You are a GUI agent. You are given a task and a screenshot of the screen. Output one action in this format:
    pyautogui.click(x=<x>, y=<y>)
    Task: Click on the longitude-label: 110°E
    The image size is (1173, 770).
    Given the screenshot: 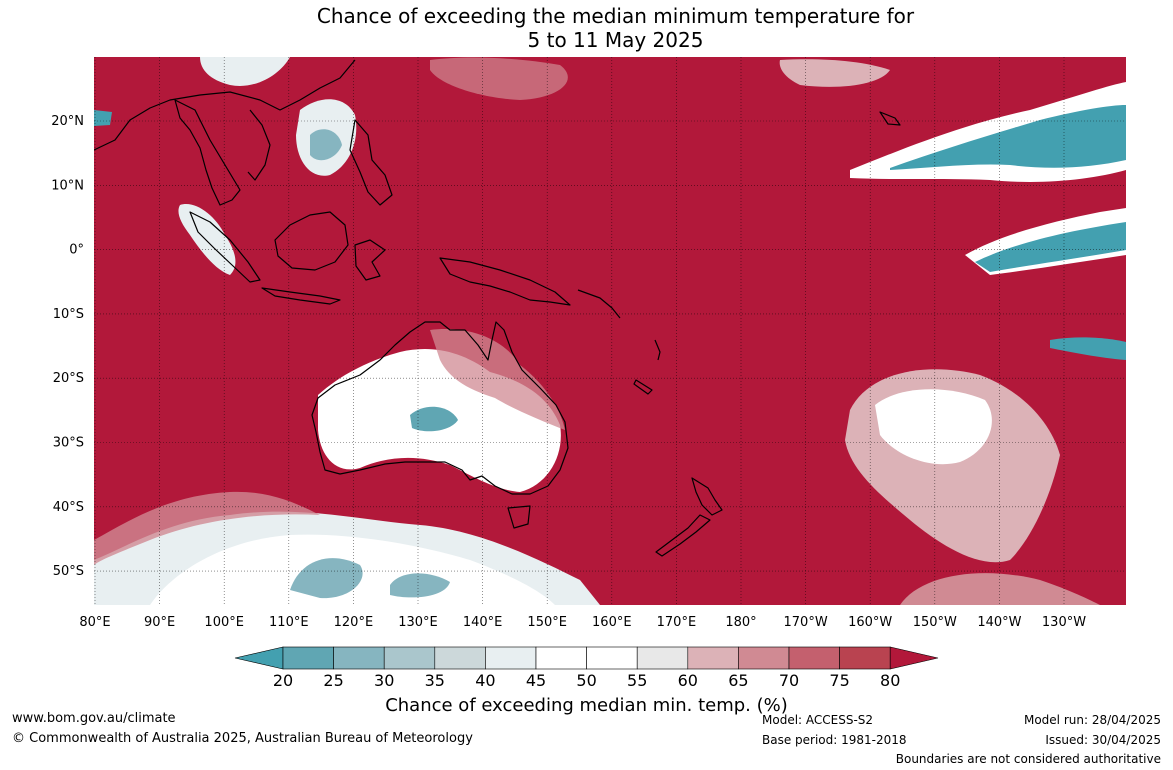 What is the action you would take?
    pyautogui.click(x=289, y=622)
    